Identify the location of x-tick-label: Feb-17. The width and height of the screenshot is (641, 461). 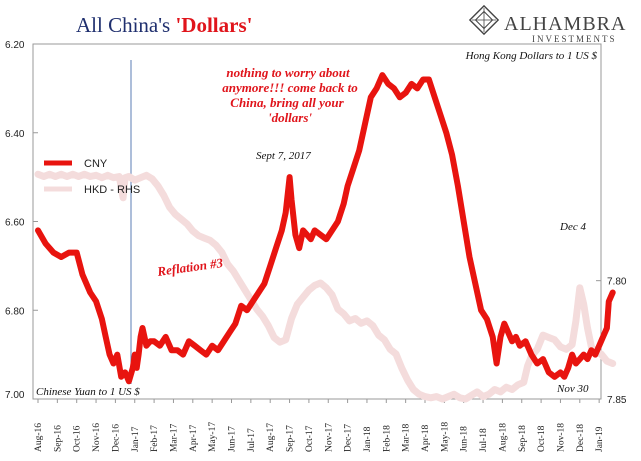
(155, 438).